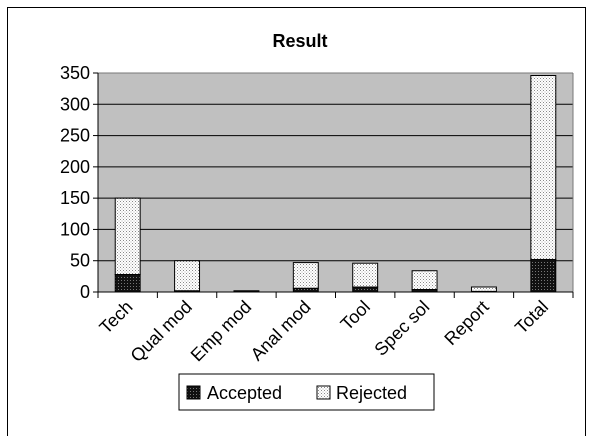  I want to click on legend-box, so click(306, 392).